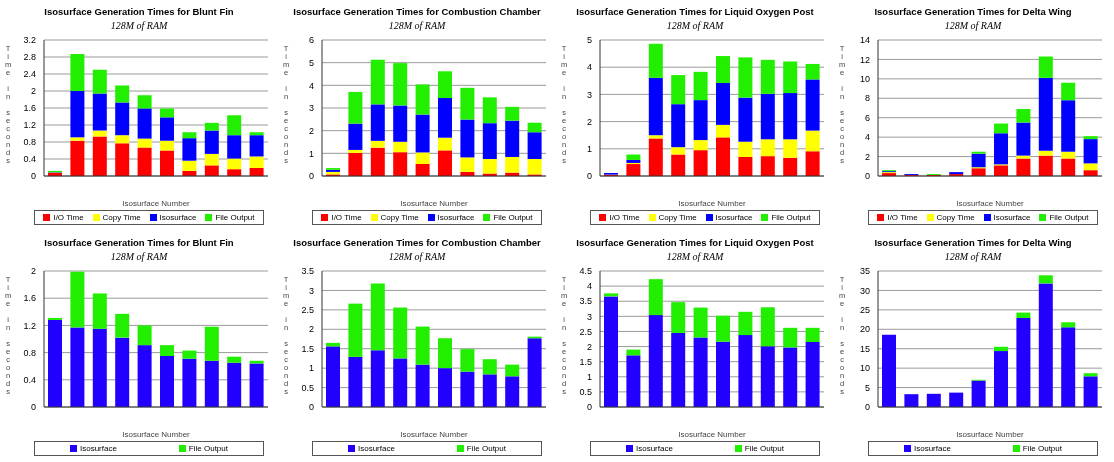  Describe the element at coordinates (867, 98) in the screenshot. I see `y-tick-label: 8` at that location.